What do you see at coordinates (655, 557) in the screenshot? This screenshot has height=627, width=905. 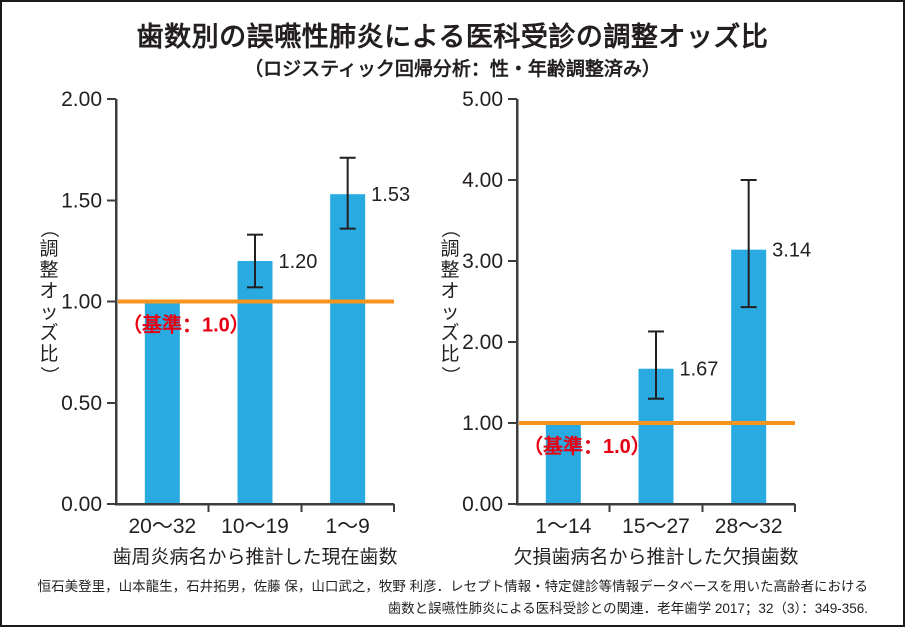 I see `x-axis-title: 欠損歯病名から推計した欠損歯数` at bounding box center [655, 557].